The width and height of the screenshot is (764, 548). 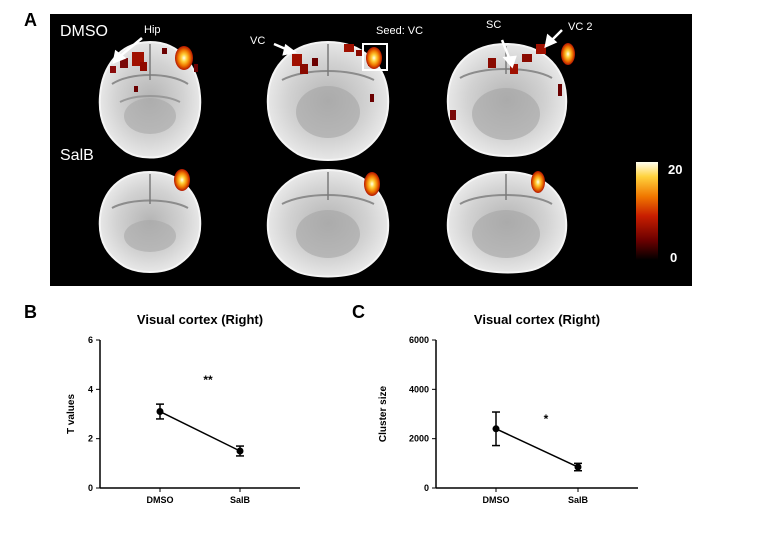 What do you see at coordinates (90, 439) in the screenshot?
I see `y-tick-label: 2` at bounding box center [90, 439].